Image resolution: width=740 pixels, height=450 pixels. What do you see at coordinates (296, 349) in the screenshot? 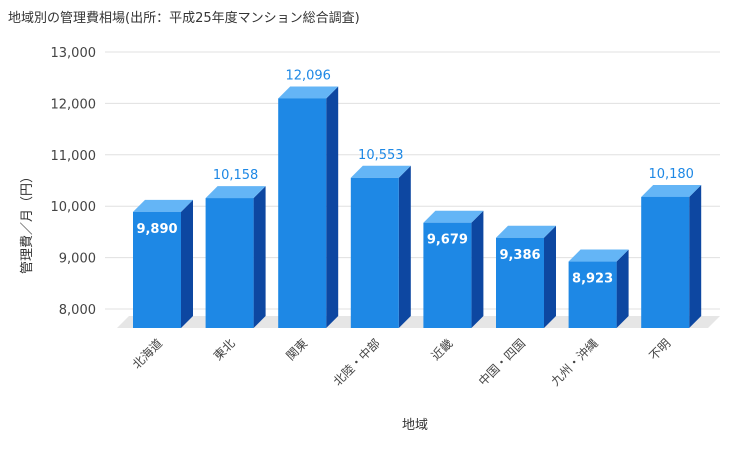
I see `x-tick-label: 関東` at bounding box center [296, 349].